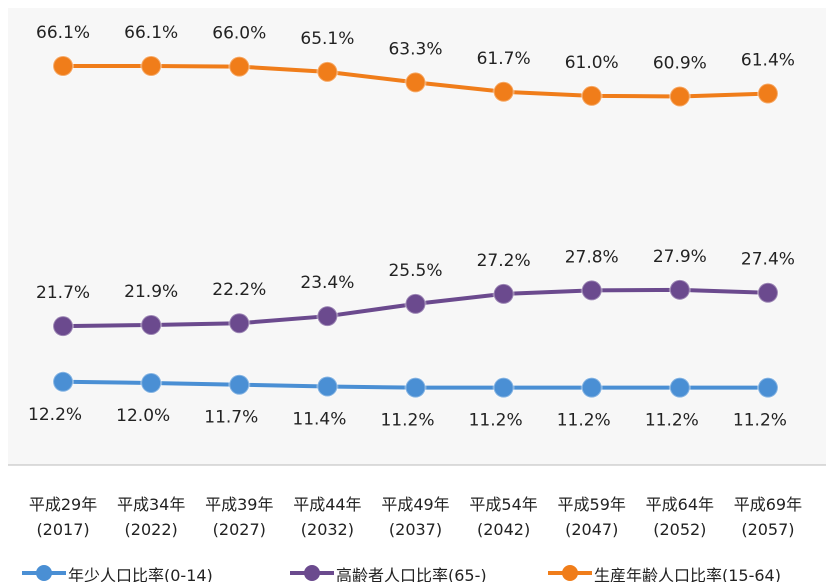  What do you see at coordinates (151, 517) in the screenshot?
I see `x-tick-label: 平成34年 (2022)` at bounding box center [151, 517].